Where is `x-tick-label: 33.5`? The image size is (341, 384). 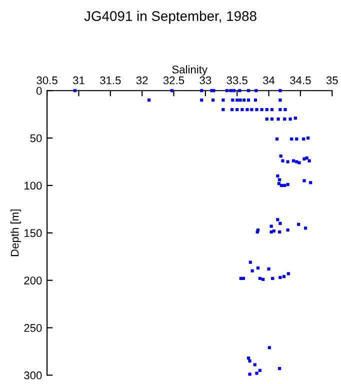 x-tick-label: 33.5 is located at coordinates (237, 80).